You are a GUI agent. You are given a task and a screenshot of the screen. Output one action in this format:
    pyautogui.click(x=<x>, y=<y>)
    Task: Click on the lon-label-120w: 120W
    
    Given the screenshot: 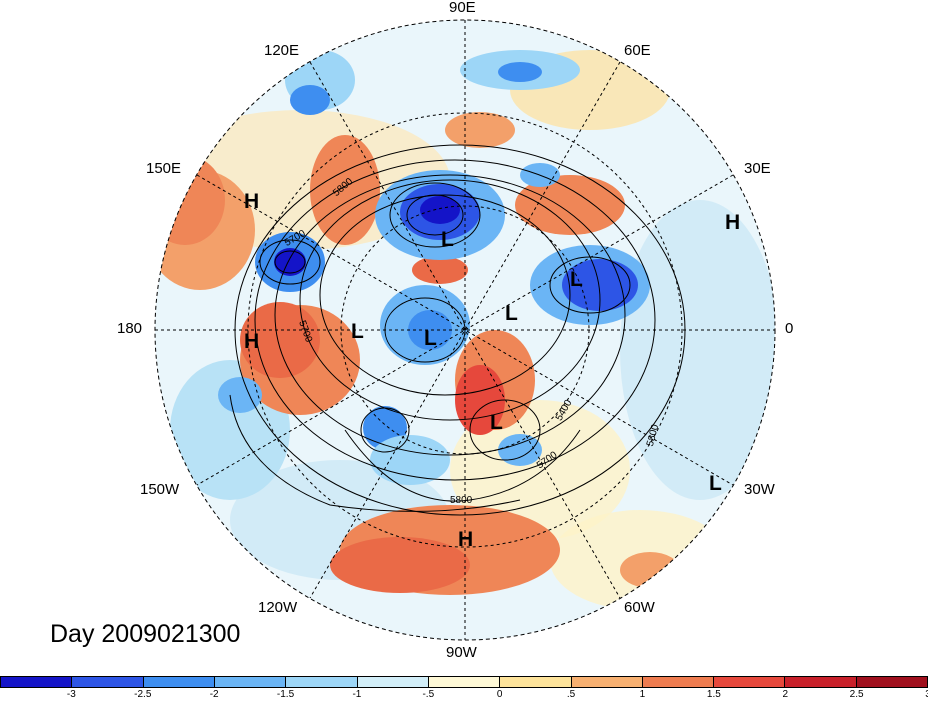 What is the action you would take?
    pyautogui.click(x=278, y=607)
    